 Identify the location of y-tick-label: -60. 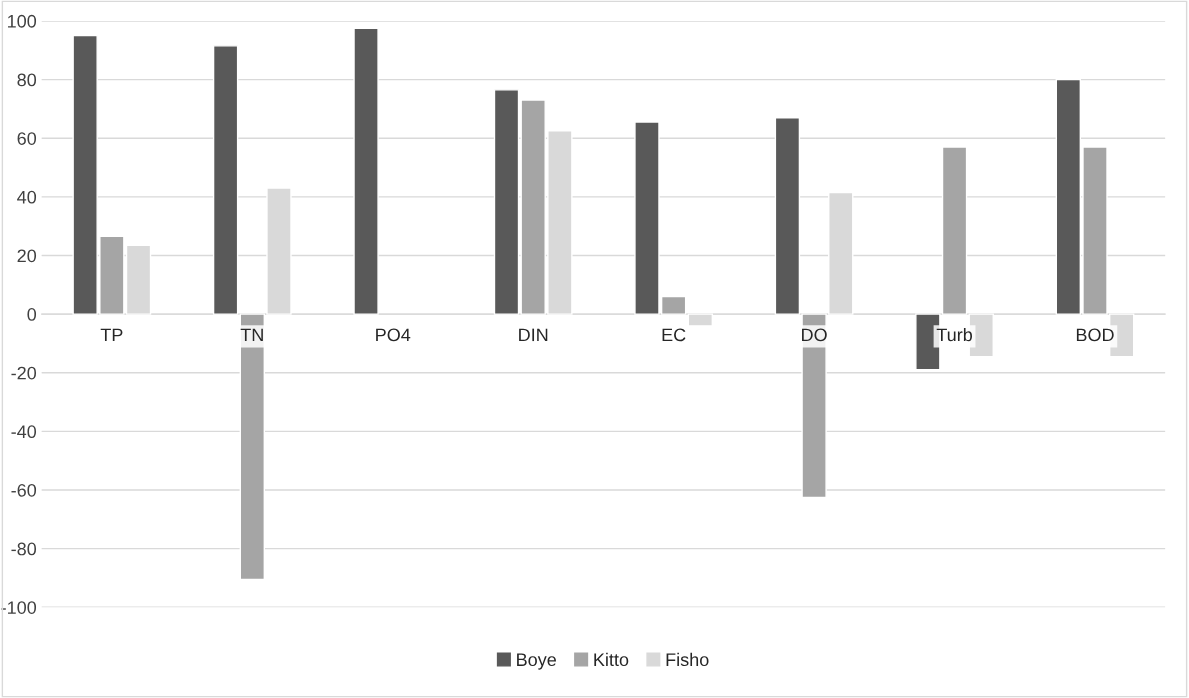
(24, 490).